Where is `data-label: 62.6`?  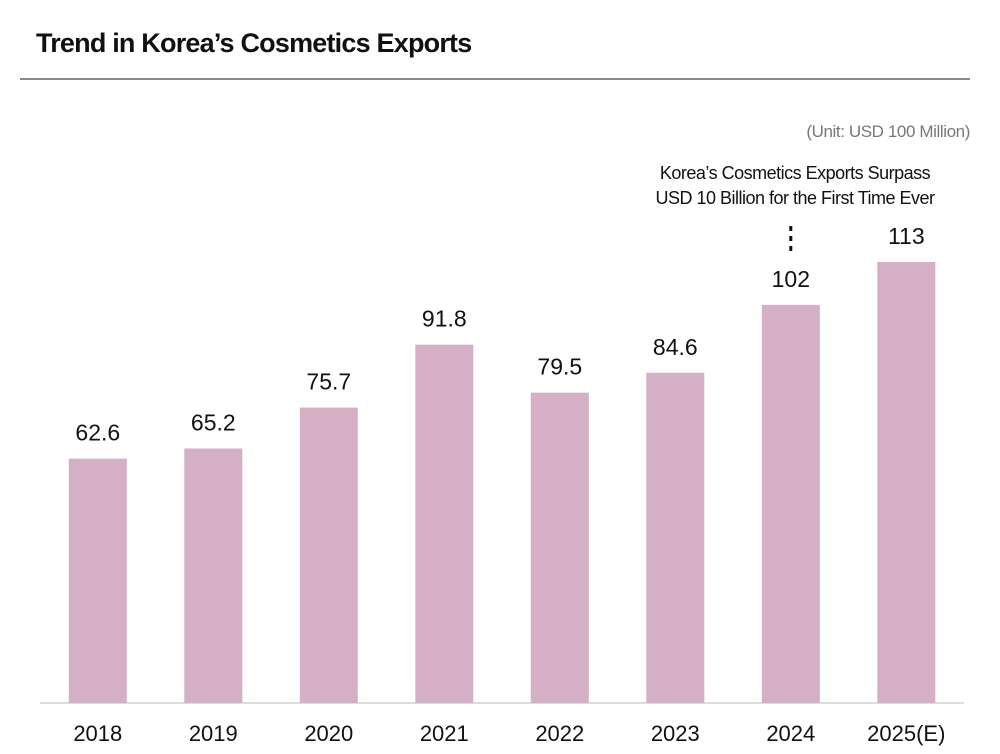 data-label: 62.6 is located at coordinates (97, 433).